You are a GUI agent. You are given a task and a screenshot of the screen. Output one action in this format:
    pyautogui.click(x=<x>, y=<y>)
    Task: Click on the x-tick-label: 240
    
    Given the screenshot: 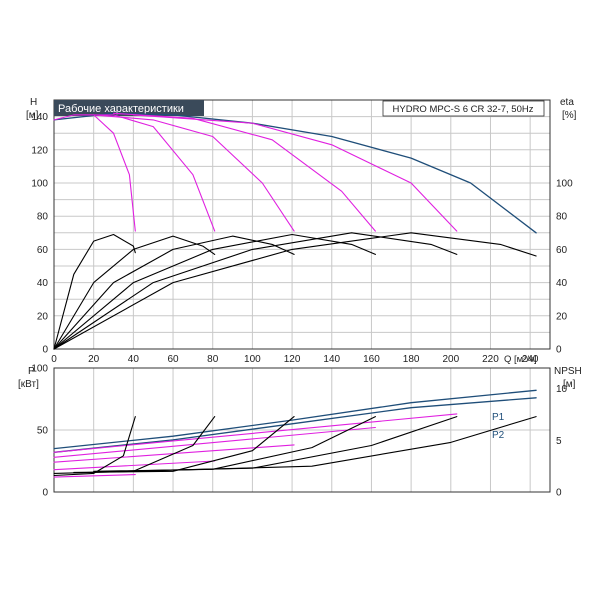 What is the action you would take?
    pyautogui.click(x=530, y=359)
    